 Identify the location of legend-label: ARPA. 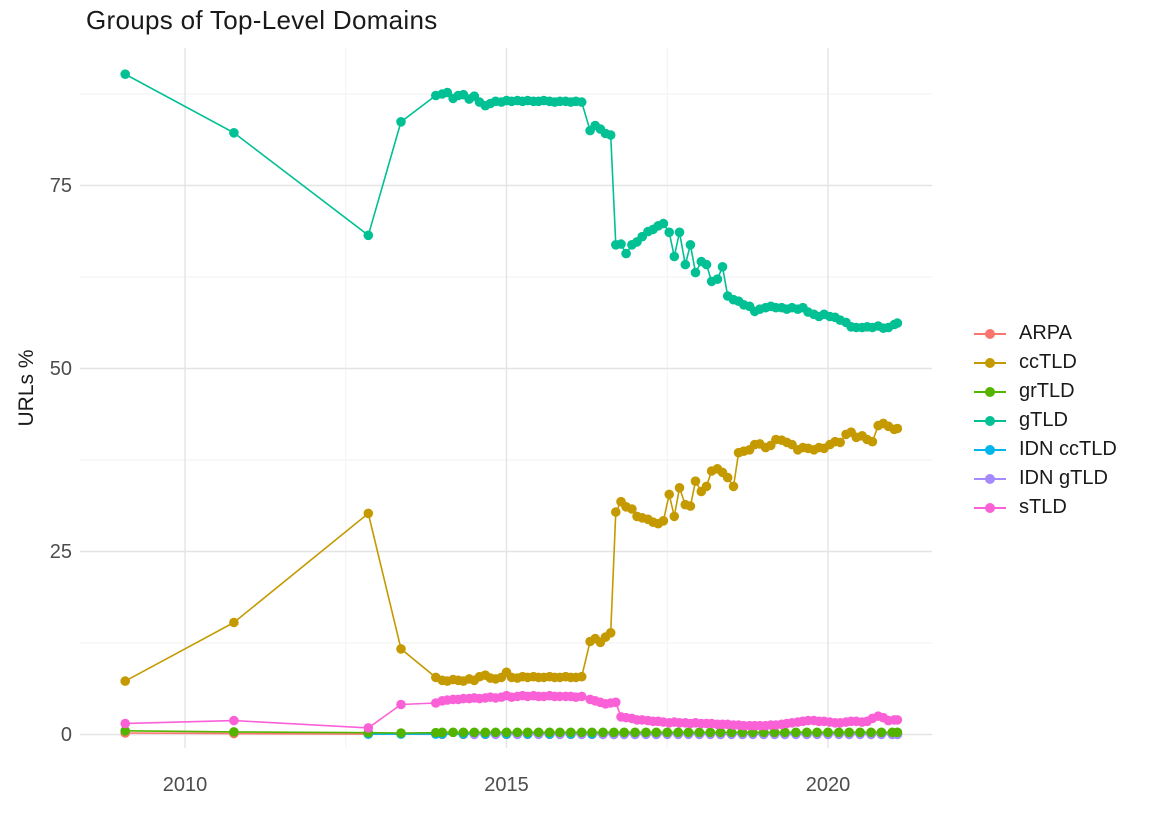
(1045, 333).